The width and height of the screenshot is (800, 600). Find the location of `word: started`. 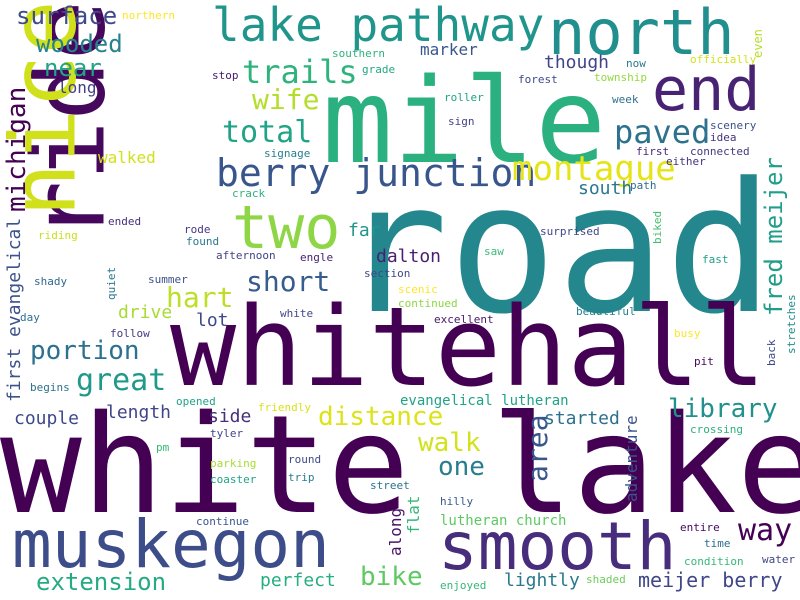

word: started is located at coordinates (582, 418).